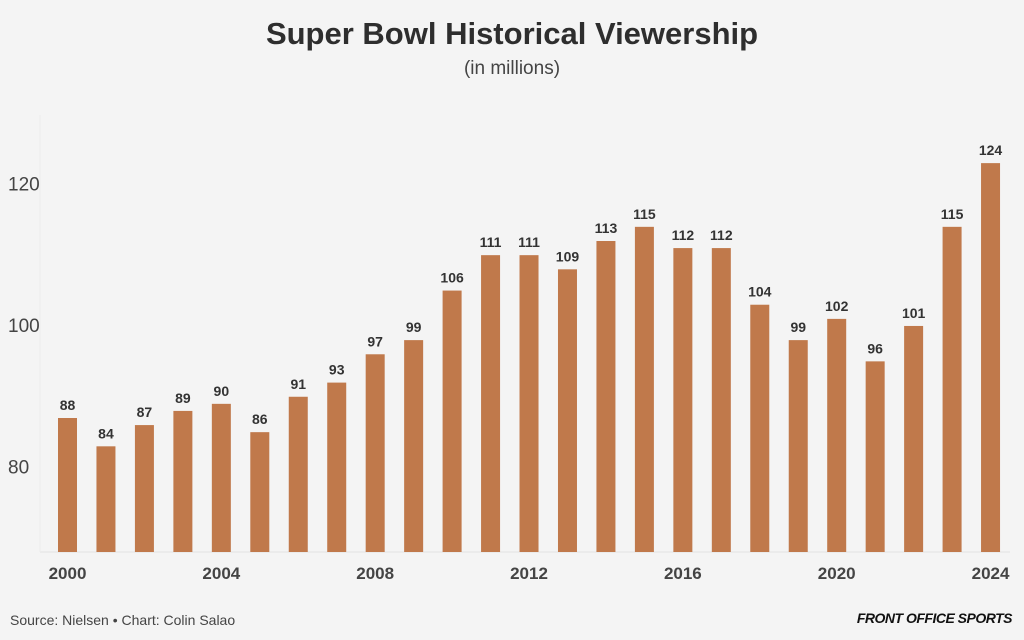 This screenshot has width=1024, height=640. I want to click on data-label-2006: 91, so click(298, 384).